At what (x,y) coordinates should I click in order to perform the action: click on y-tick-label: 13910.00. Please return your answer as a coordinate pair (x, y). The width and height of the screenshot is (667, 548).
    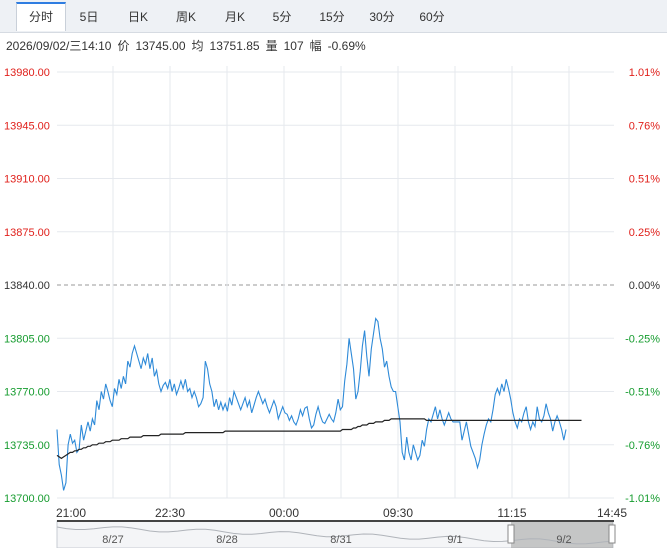
    Looking at the image, I should click on (27, 180).